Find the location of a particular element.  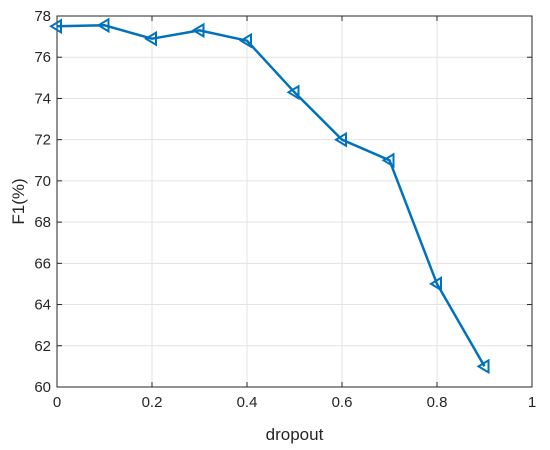

x-tick-label: 0.6 is located at coordinates (342, 402).